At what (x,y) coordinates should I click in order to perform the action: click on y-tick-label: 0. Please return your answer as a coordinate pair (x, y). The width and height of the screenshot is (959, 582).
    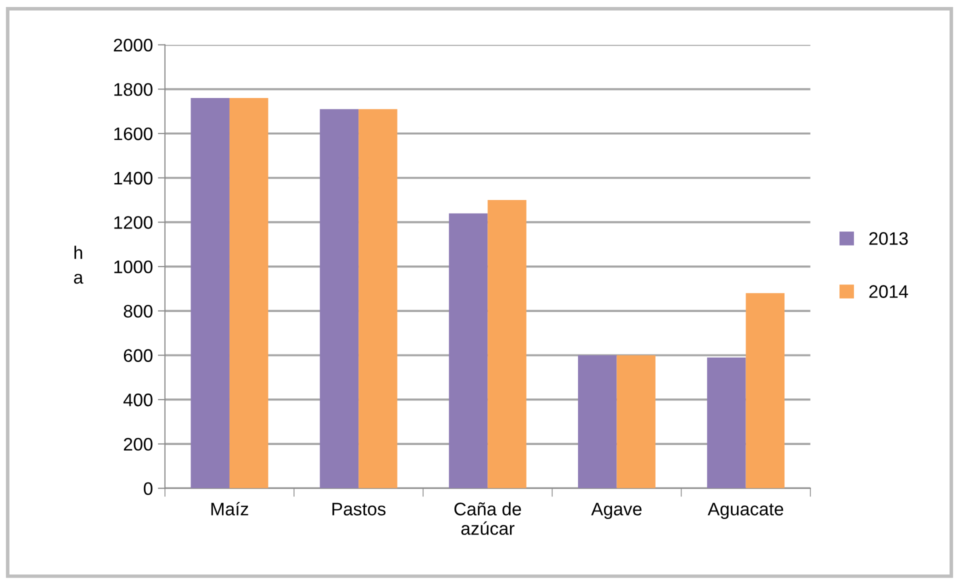
    Looking at the image, I should click on (148, 489).